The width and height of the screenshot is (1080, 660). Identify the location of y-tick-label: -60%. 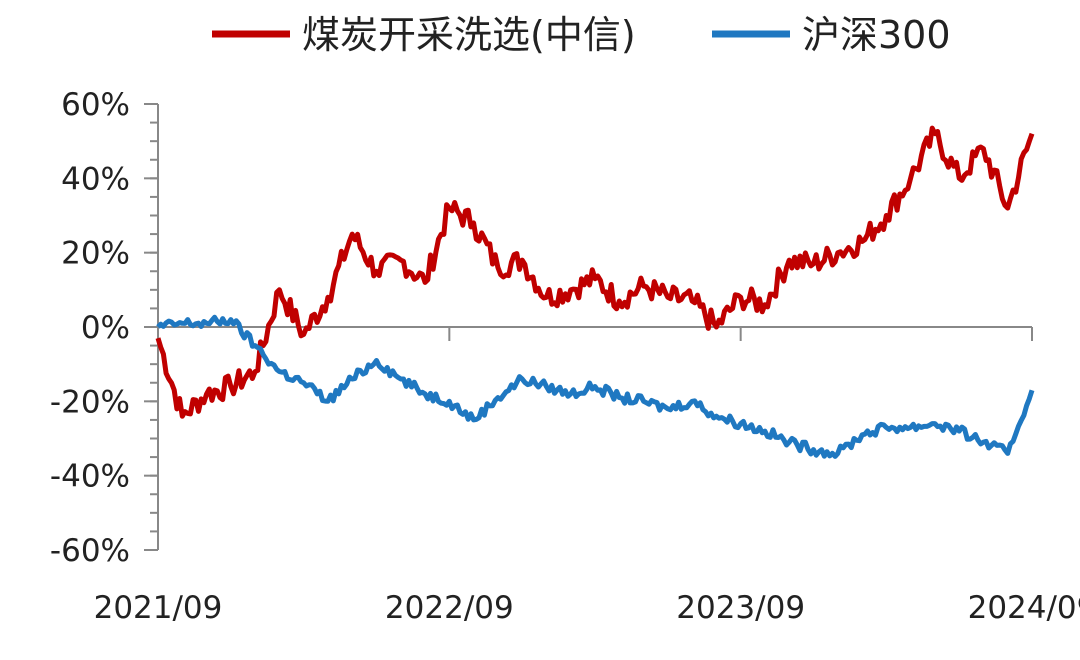
(90, 551).